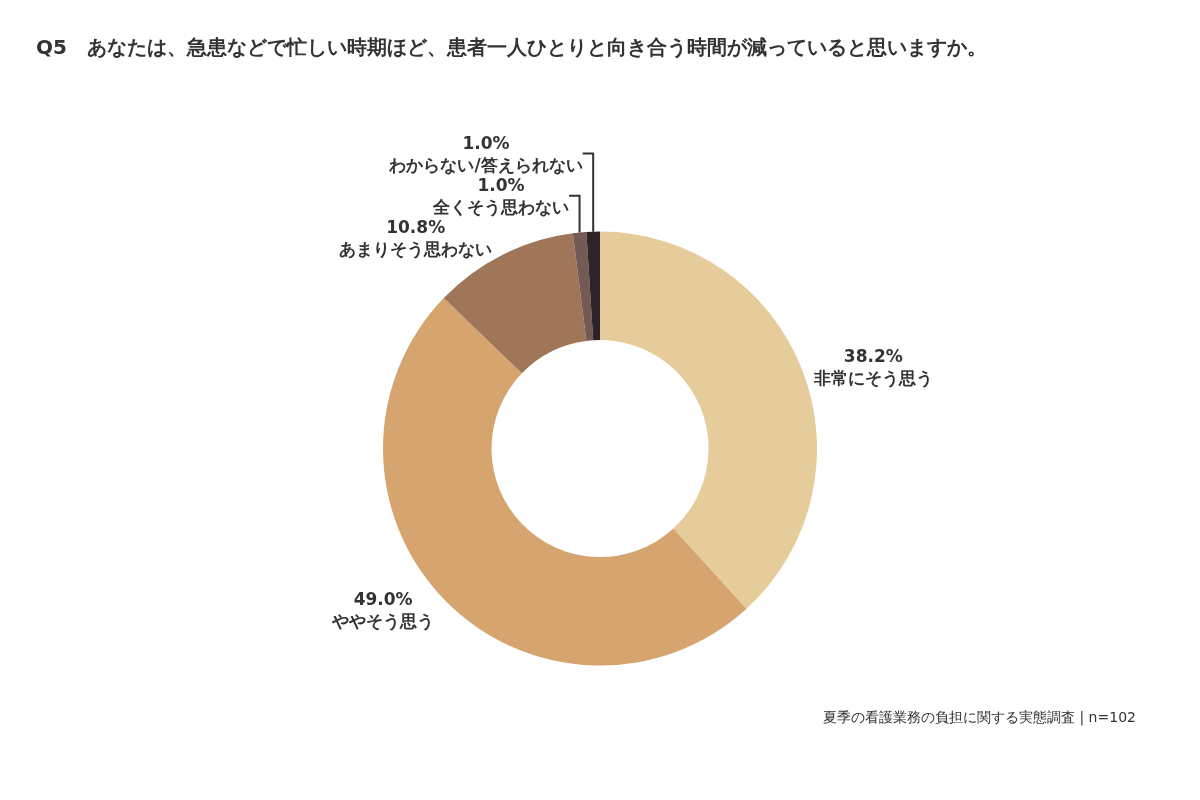 This screenshot has width=1200, height=800. Describe the element at coordinates (383, 599) in the screenshot. I see `data-label: 49.0%` at that location.